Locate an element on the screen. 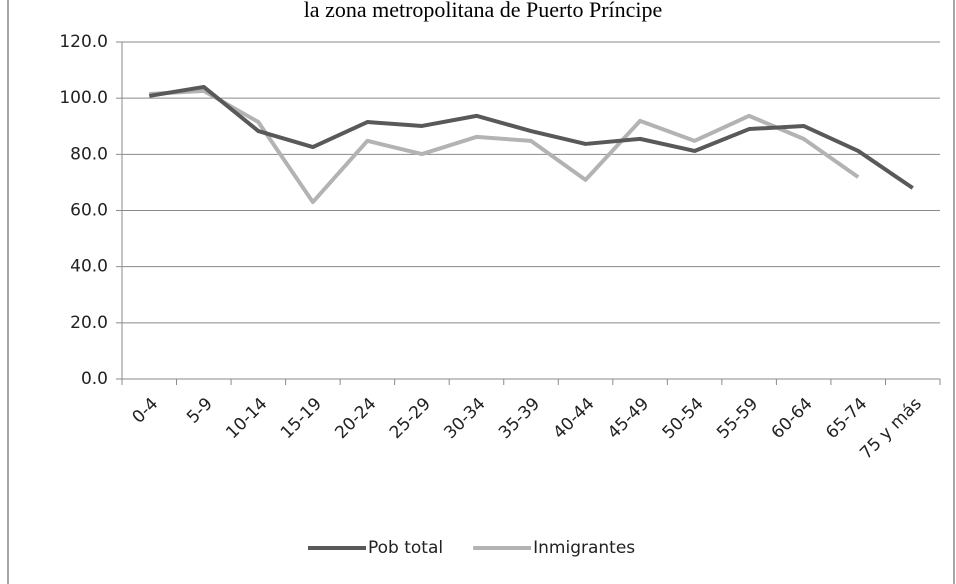  legend-label: Inmigrantes is located at coordinates (584, 548).